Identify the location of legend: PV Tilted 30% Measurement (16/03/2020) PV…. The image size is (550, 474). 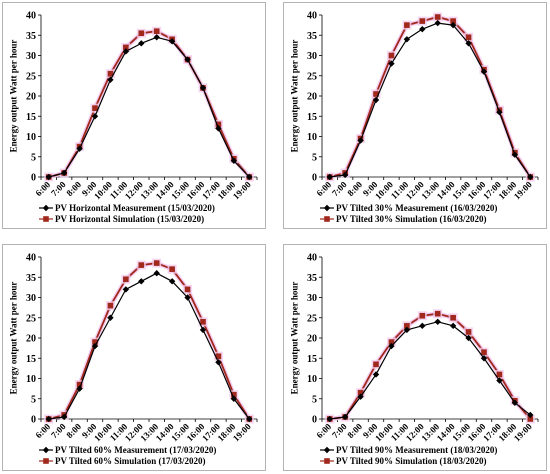
(408, 213).